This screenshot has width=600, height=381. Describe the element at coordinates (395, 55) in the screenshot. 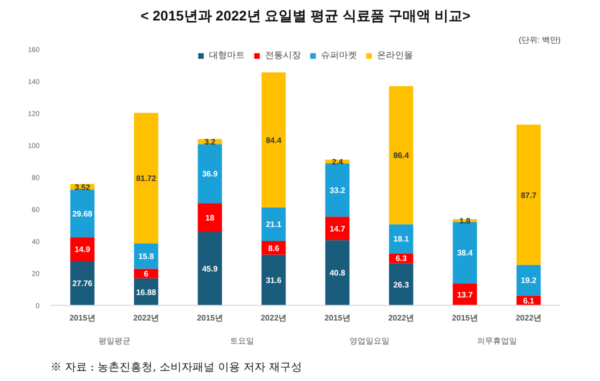

I see `legend-label: 온라인몰` at that location.